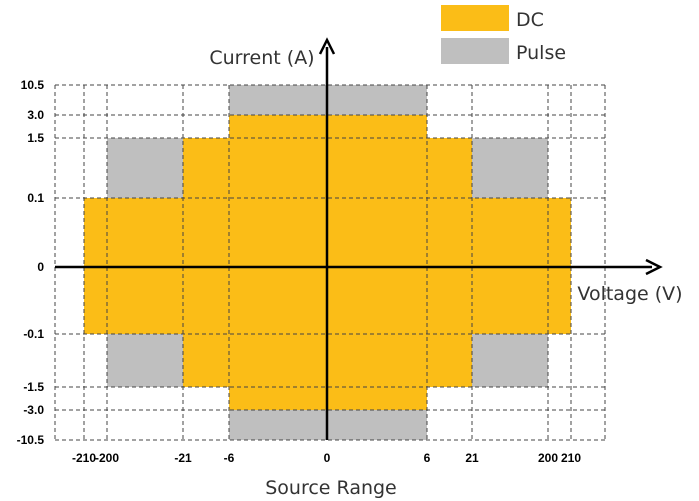  What do you see at coordinates (530, 20) in the screenshot?
I see `legend-label-dc: DC` at bounding box center [530, 20].